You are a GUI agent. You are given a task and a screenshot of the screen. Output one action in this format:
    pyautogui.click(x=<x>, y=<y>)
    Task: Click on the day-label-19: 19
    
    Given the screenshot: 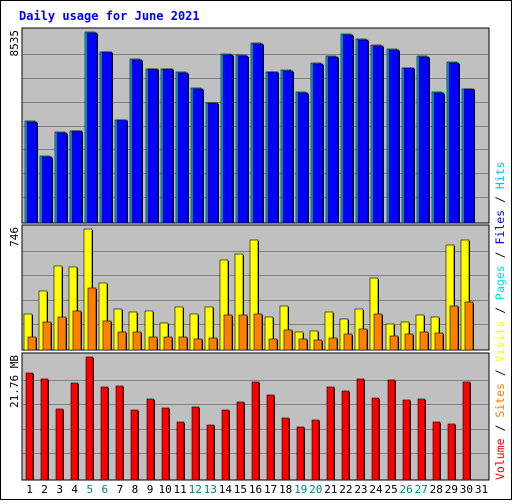 What is the action you would take?
    pyautogui.click(x=300, y=489)
    